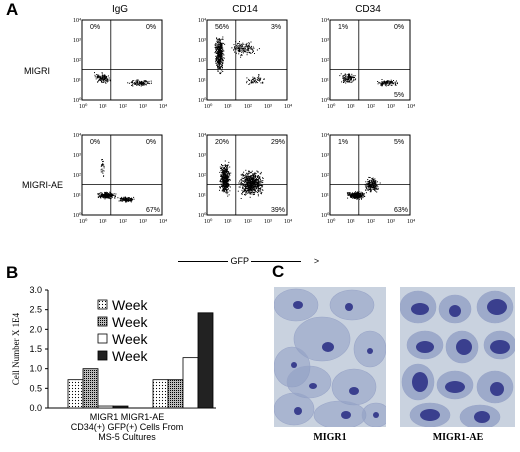 Image resolution: width=520 pixels, height=452 pixels. What do you see at coordinates (245, 9) in the screenshot?
I see `column-header-cd14: CD14` at bounding box center [245, 9].